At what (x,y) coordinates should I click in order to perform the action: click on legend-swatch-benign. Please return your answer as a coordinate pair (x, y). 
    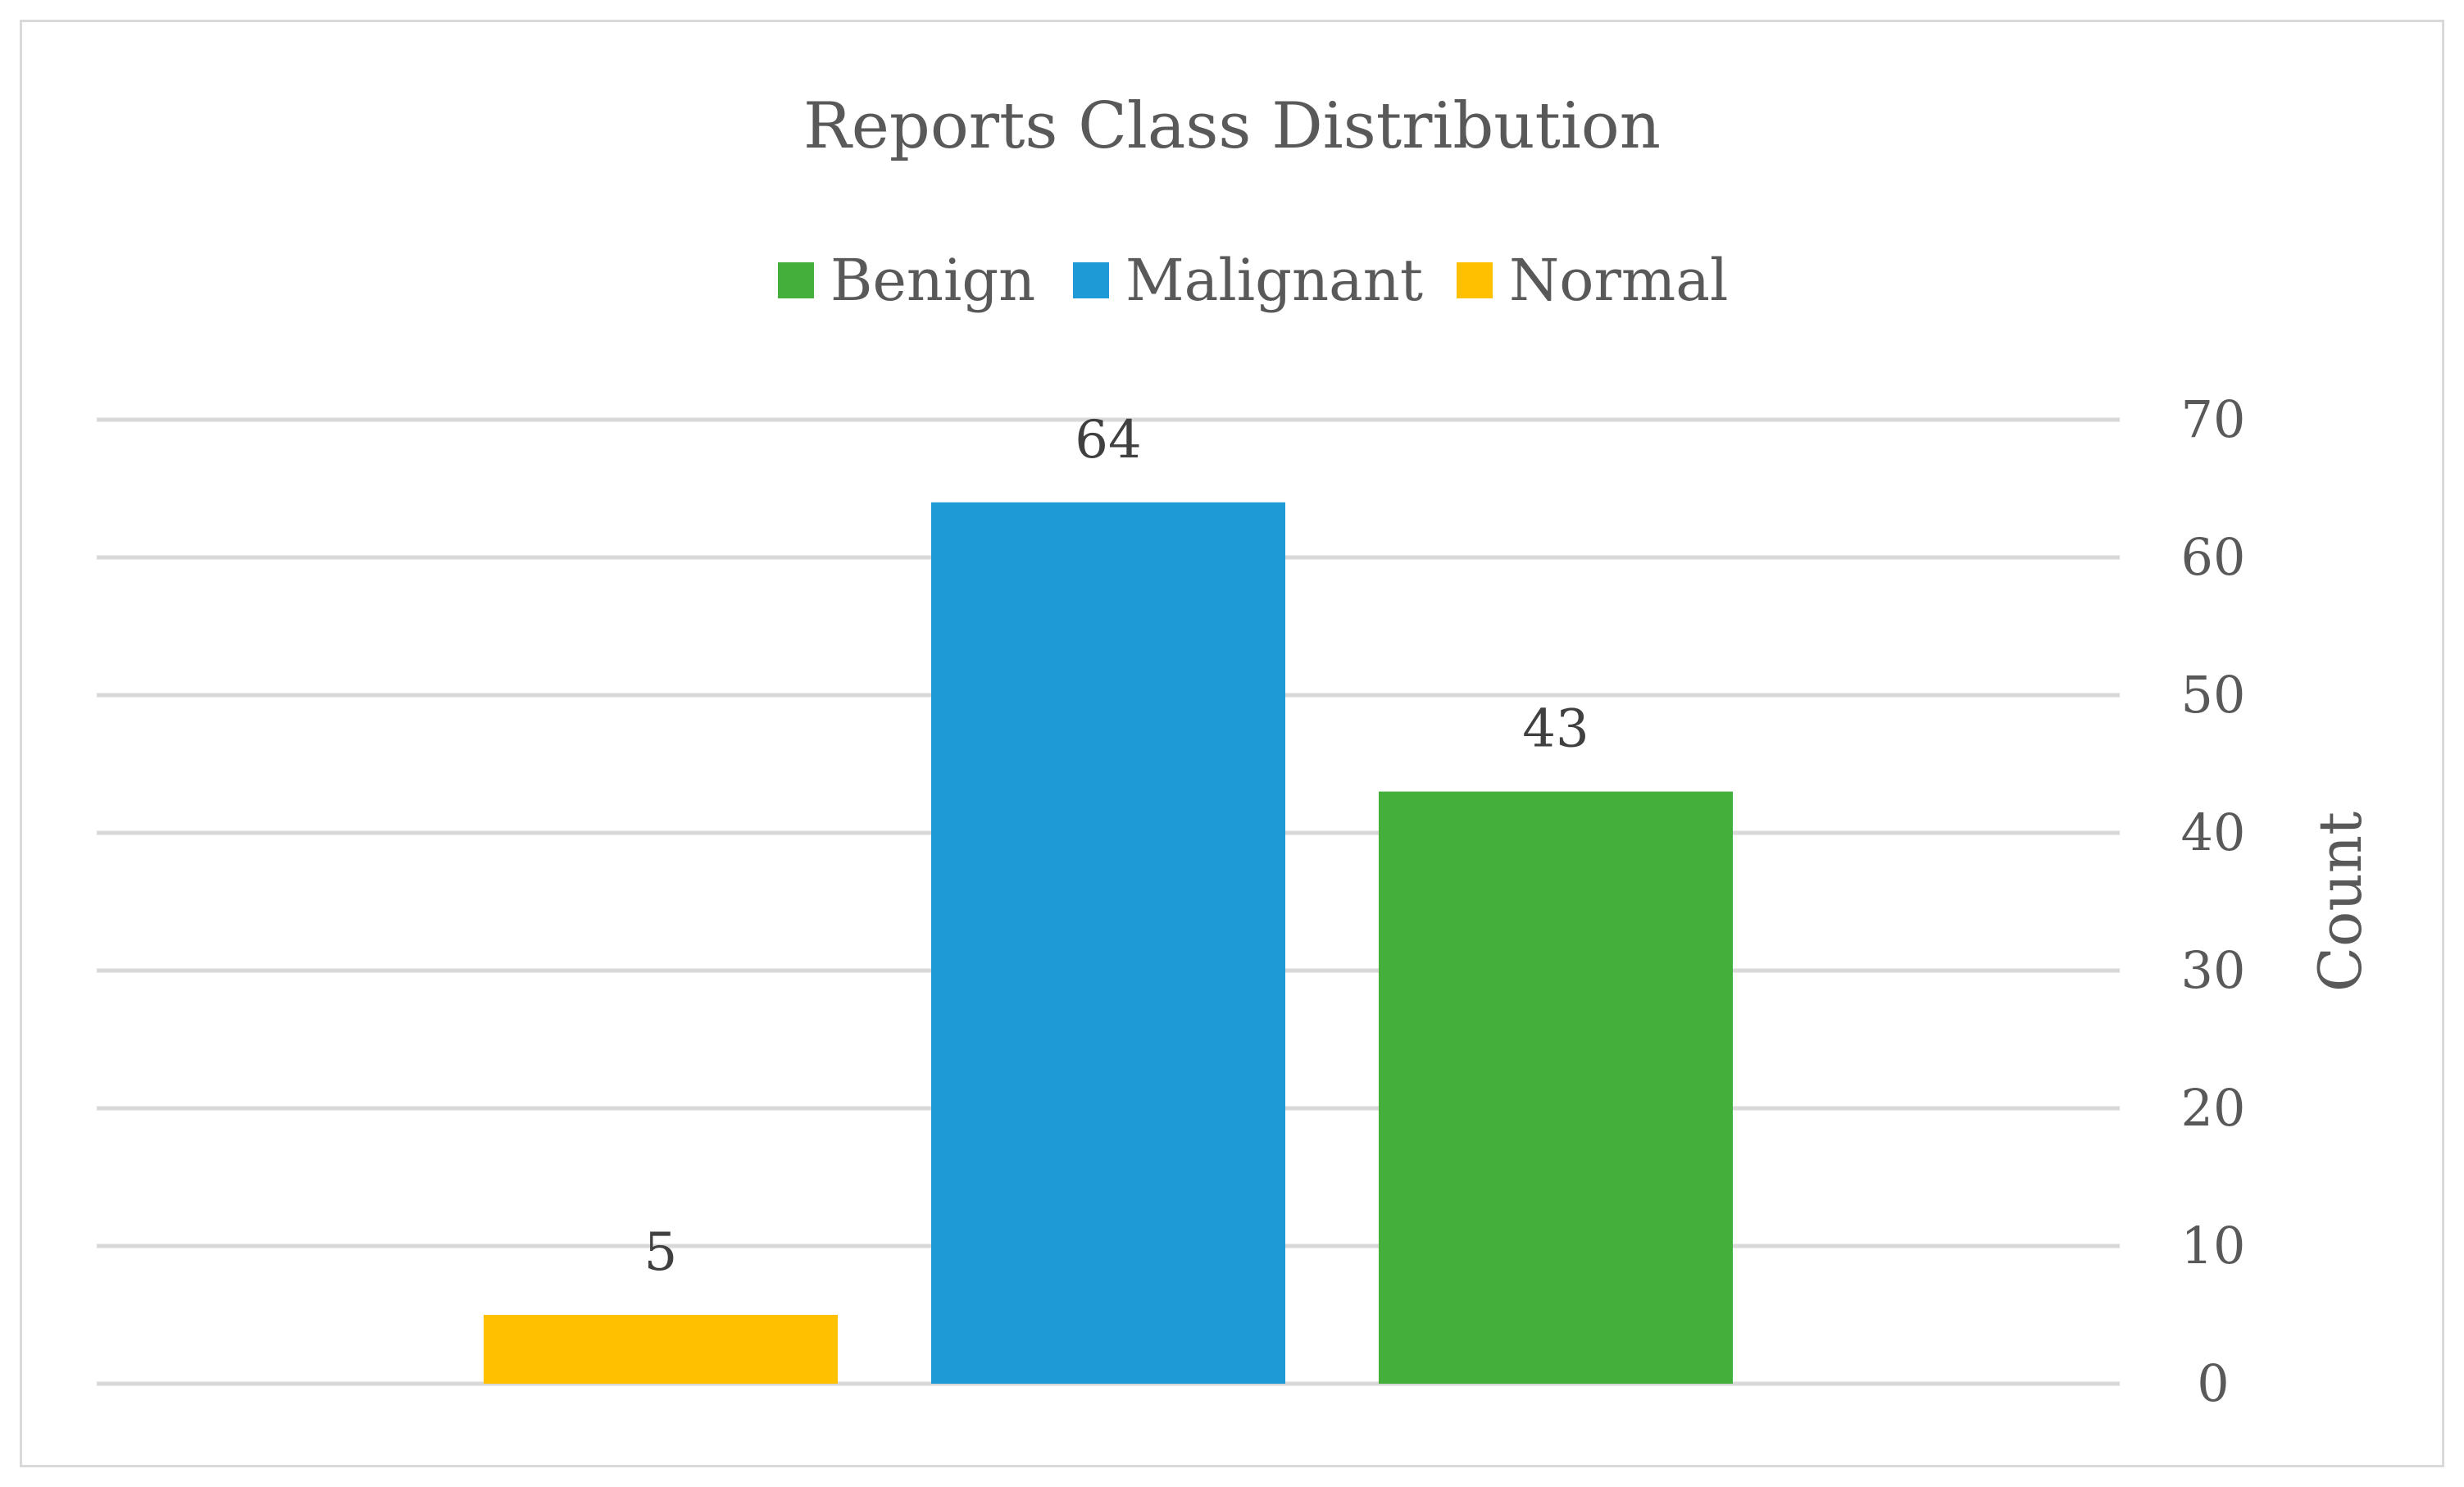
    Looking at the image, I should click on (796, 280).